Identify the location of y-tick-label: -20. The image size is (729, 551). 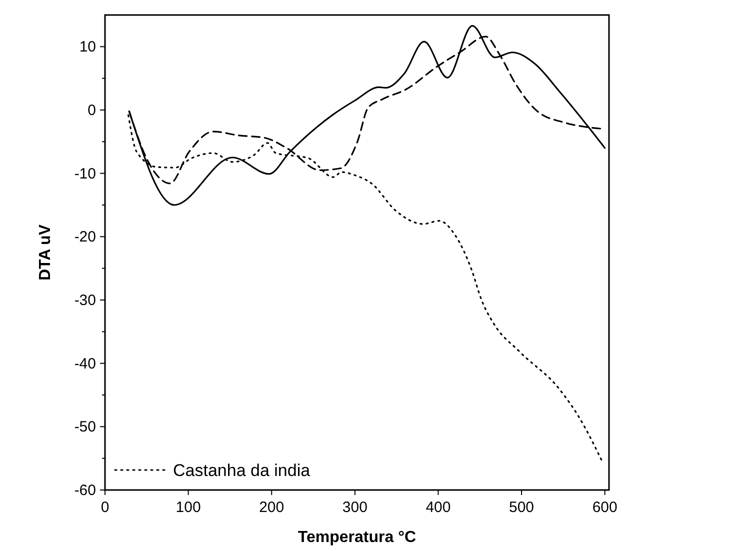
(85, 237).